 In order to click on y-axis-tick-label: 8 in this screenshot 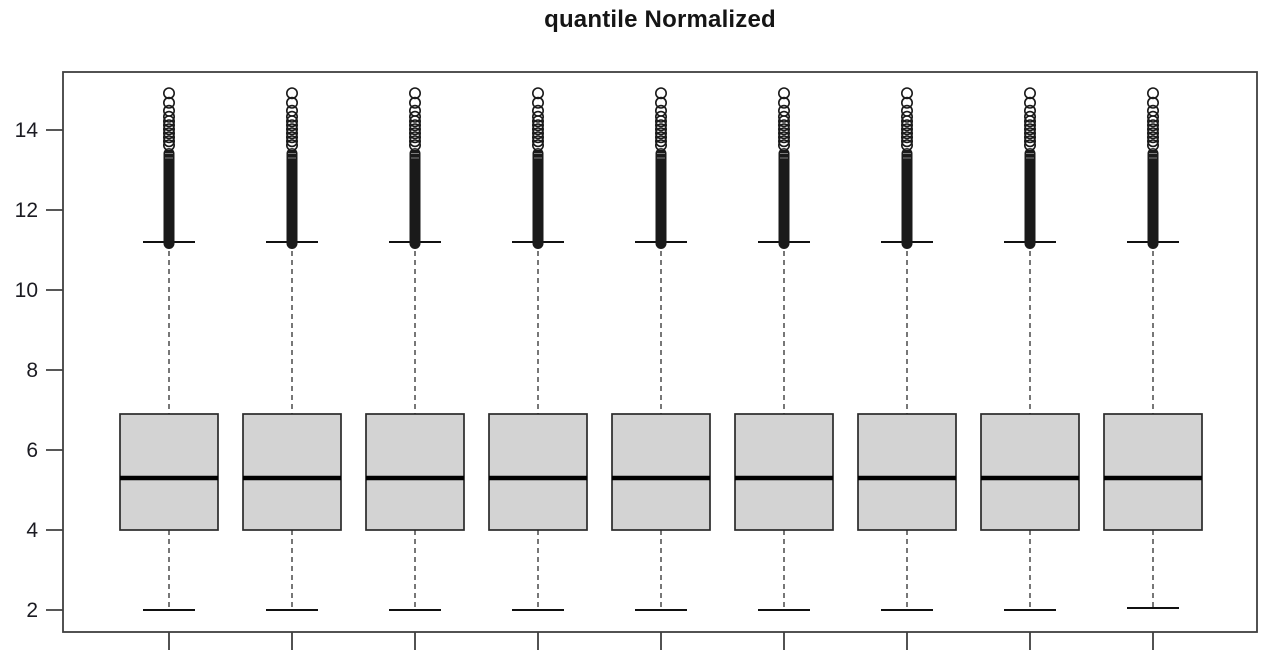, I will do `click(32, 370)`.